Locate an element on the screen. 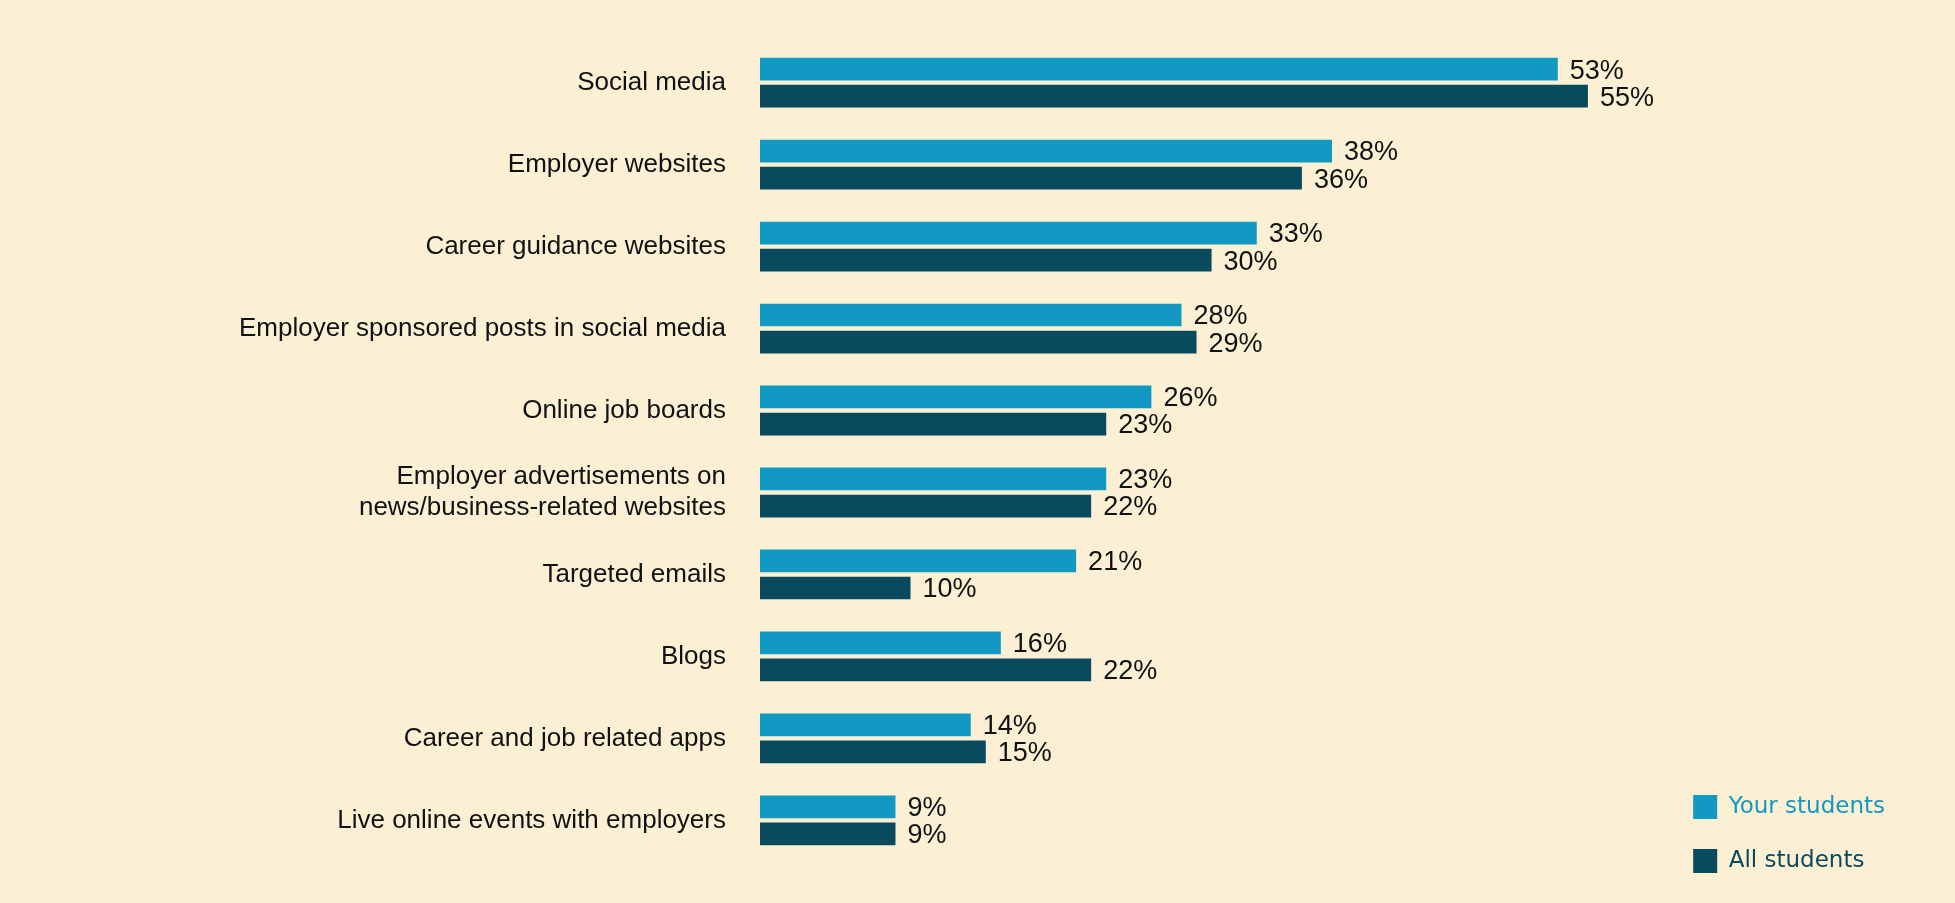 Image resolution: width=1955 pixels, height=903 pixels. data-label: 10% is located at coordinates (949, 588).